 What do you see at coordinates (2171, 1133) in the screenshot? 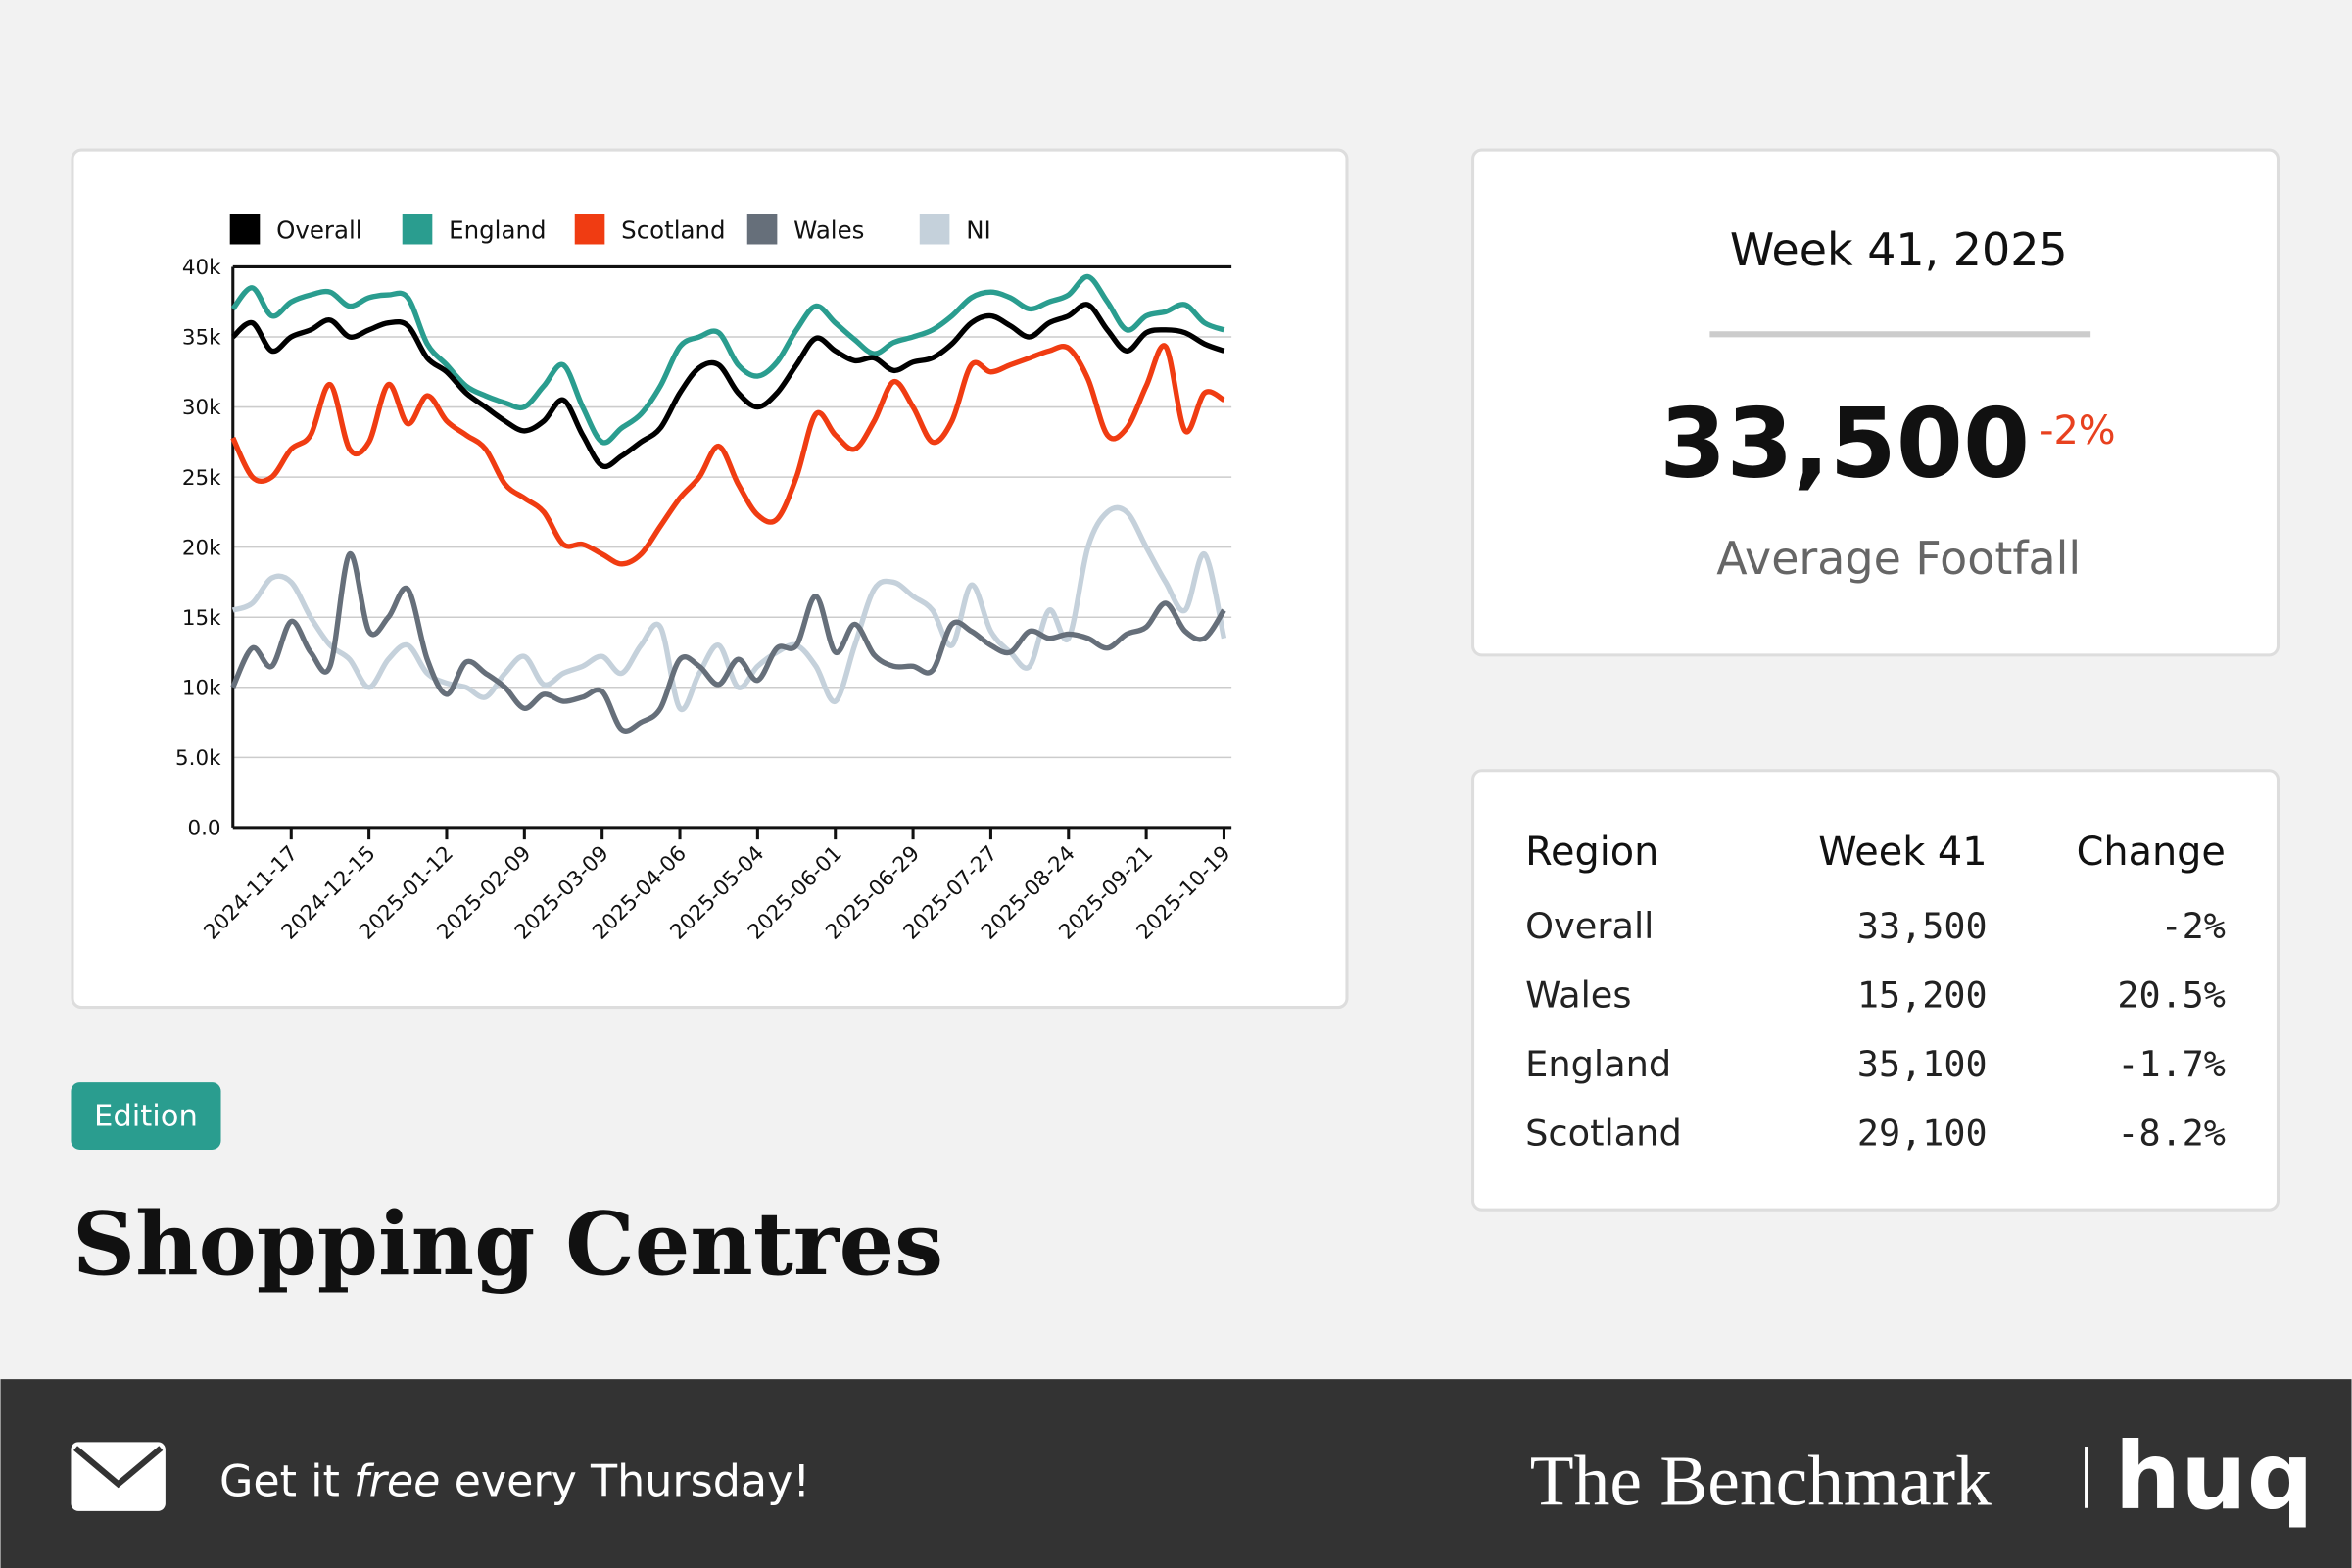
I see `table-cell: -8.2%` at bounding box center [2171, 1133].